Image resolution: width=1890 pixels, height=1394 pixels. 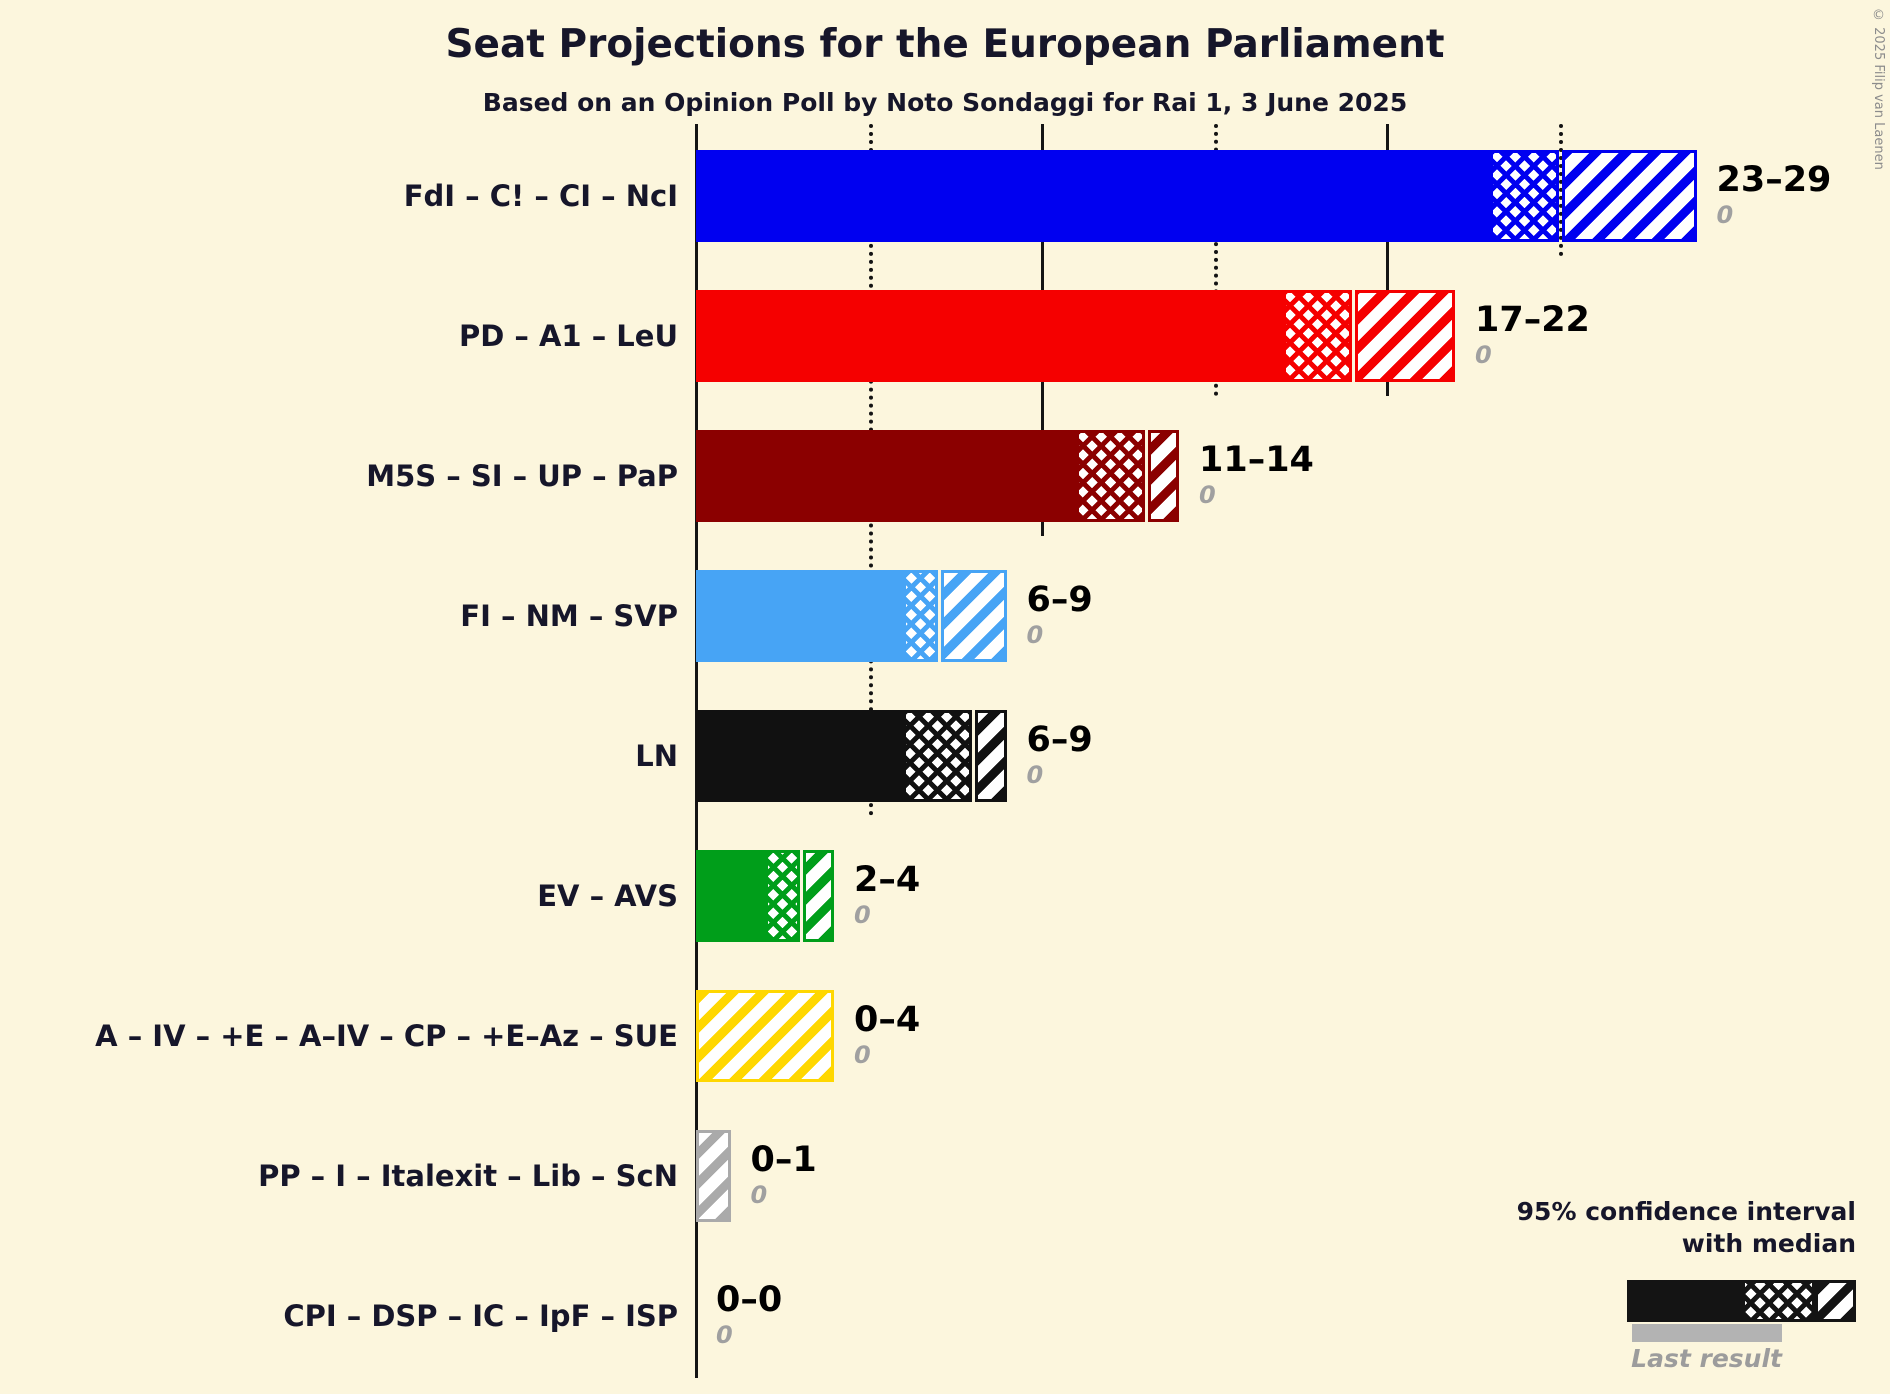 What do you see at coordinates (1532, 320) in the screenshot?
I see `seat-range-label: 17–22` at bounding box center [1532, 320].